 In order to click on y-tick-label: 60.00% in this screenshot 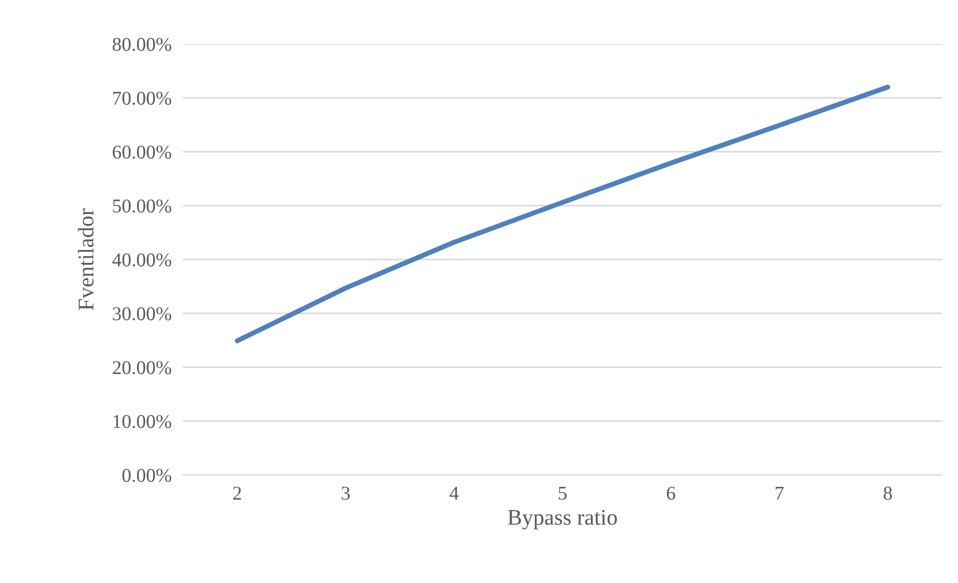, I will do `click(142, 152)`.